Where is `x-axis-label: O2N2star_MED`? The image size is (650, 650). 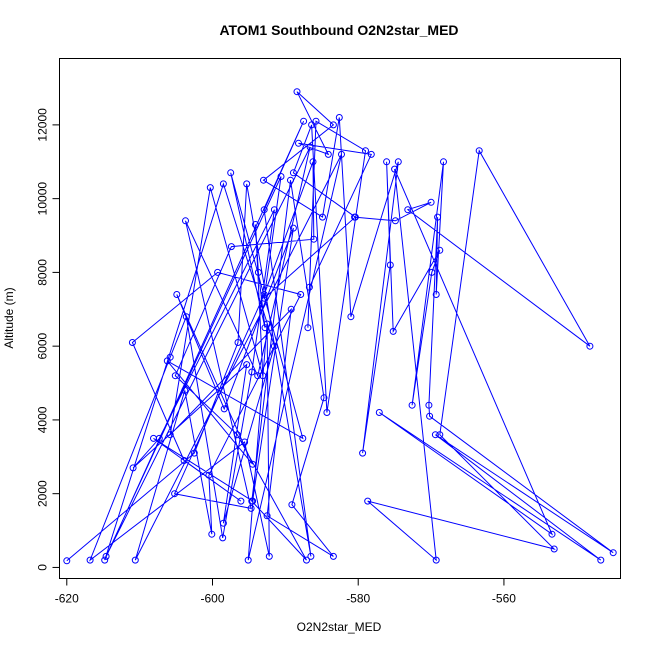 x-axis-label: O2N2star_MED is located at coordinates (339, 627).